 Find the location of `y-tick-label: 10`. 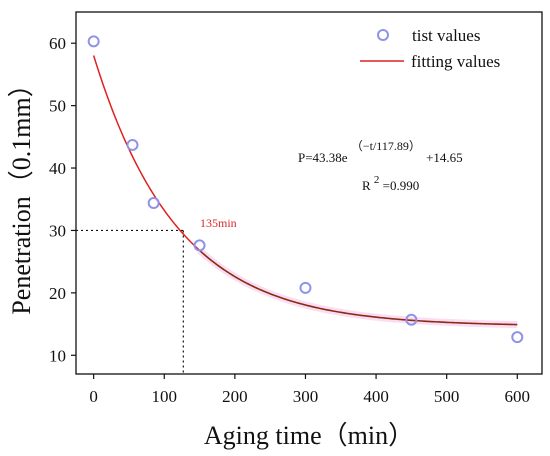

y-tick-label: 10 is located at coordinates (57, 355).